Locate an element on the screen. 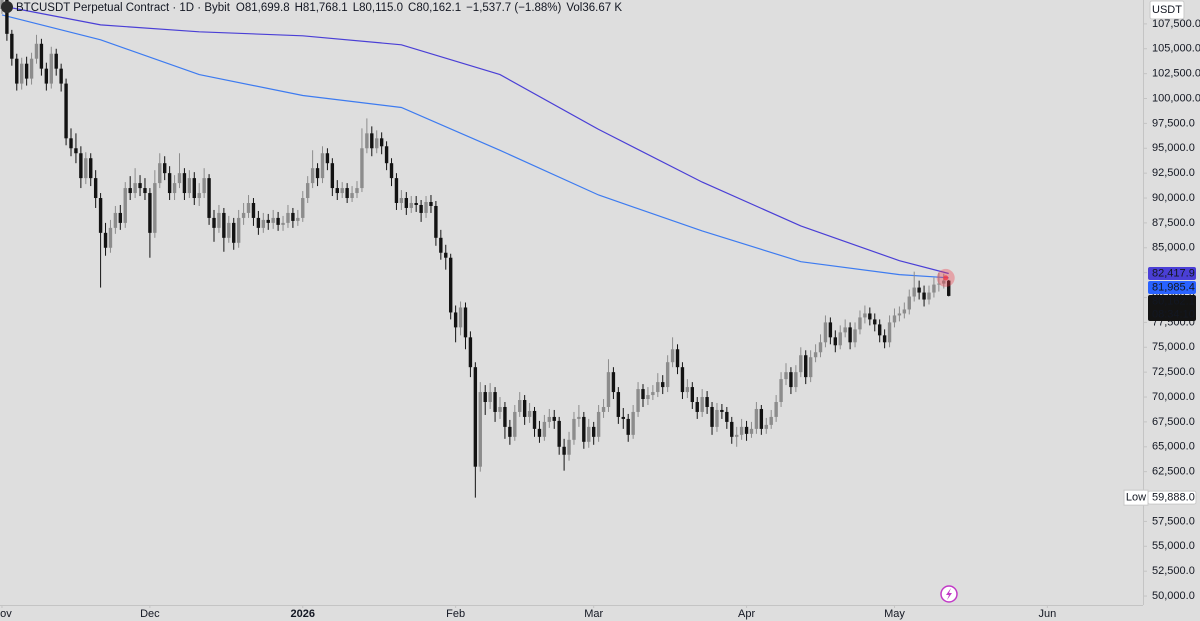 The height and width of the screenshot is (621, 1200). alert-icon is located at coordinates (949, 594).